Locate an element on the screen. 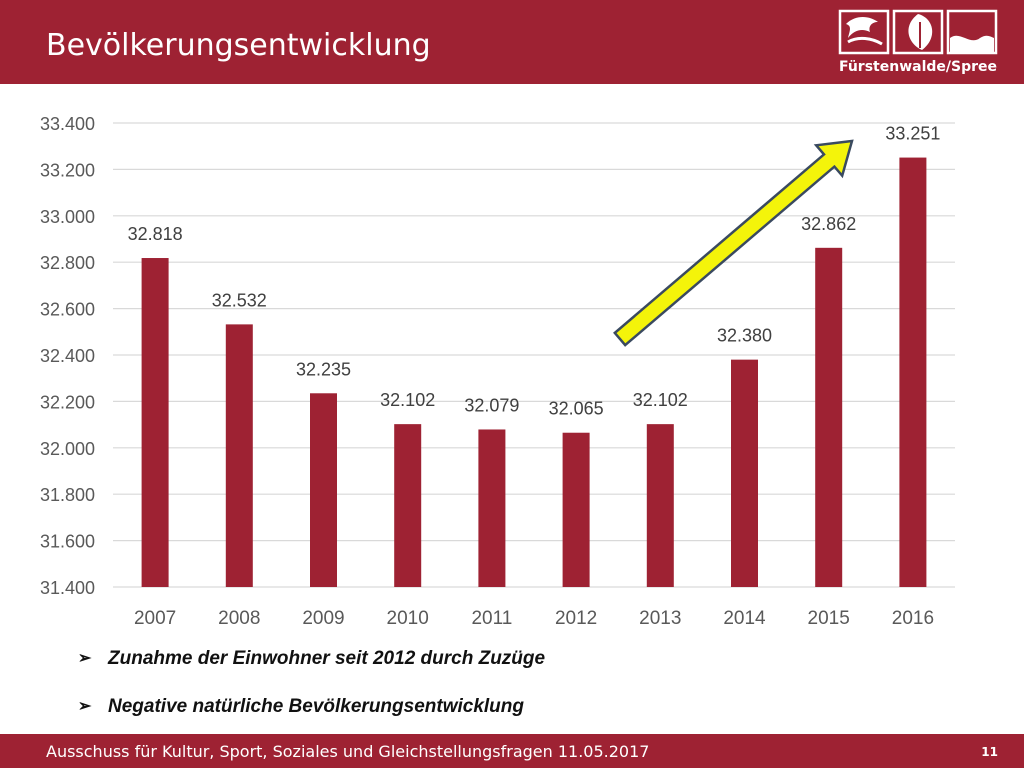  y-tick-label: 32.400 is located at coordinates (67, 356).